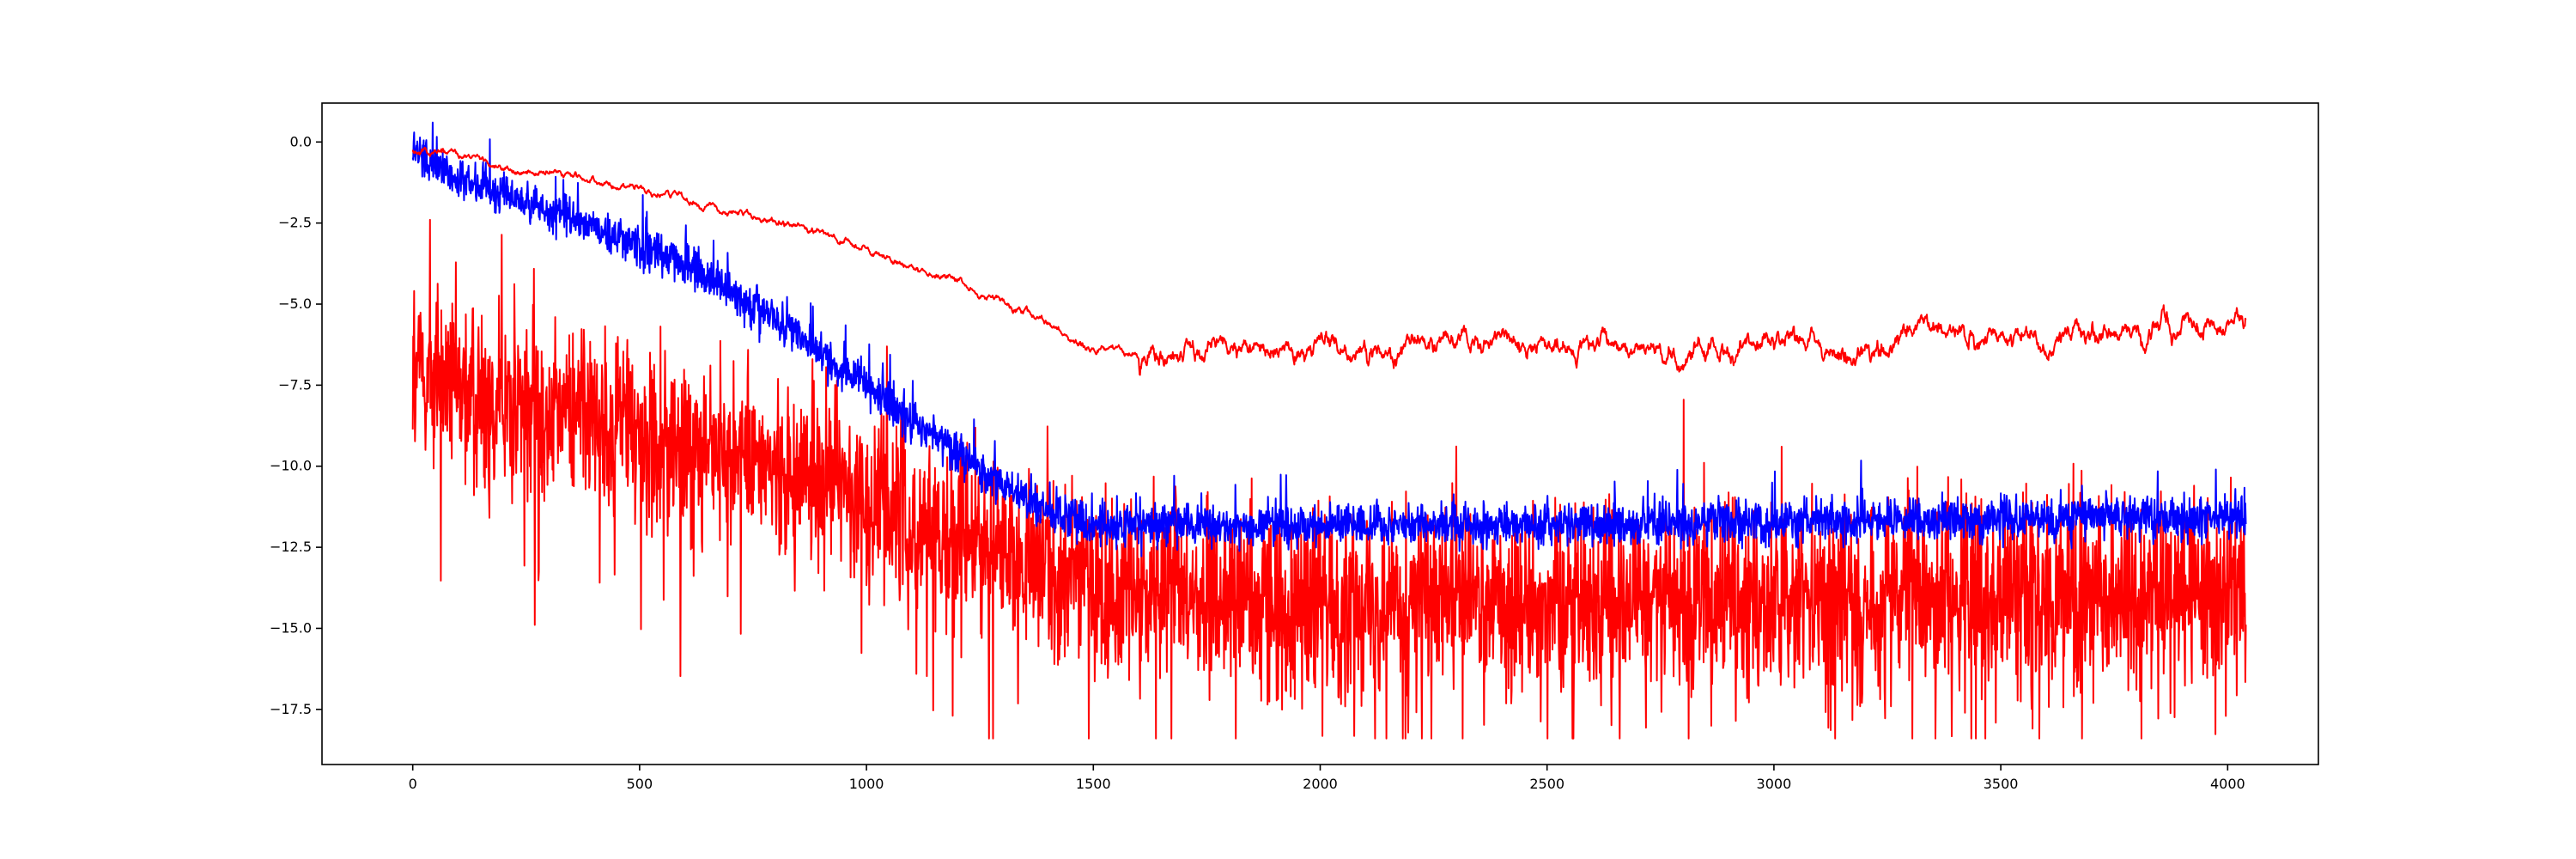 The image size is (2576, 859). I want to click on x-tick-label: 3500, so click(2002, 784).